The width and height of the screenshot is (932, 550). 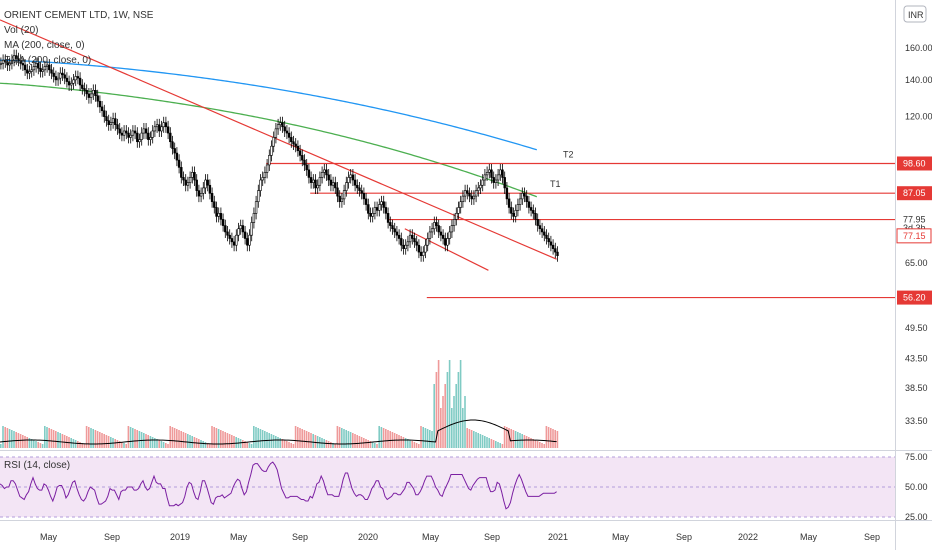 What do you see at coordinates (918, 48) in the screenshot?
I see `price-tick-label: 160.00` at bounding box center [918, 48].